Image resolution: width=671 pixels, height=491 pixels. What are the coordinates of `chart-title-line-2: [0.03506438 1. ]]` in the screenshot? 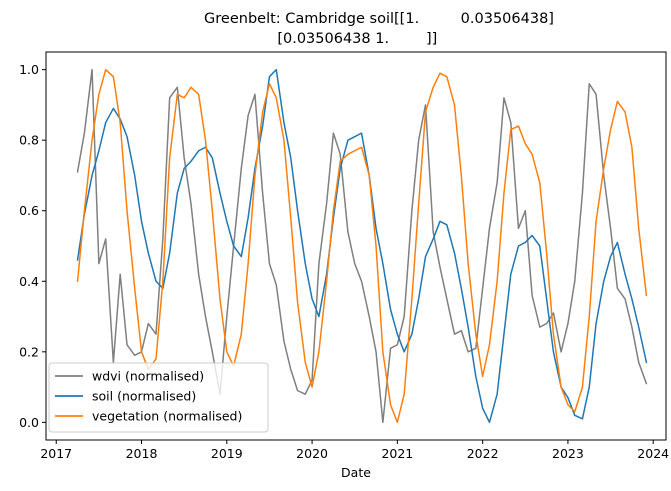 It's located at (355, 39).